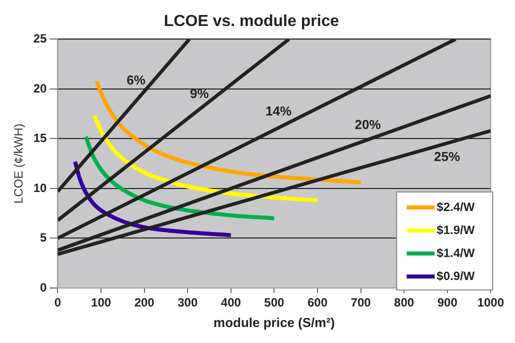 The height and width of the screenshot is (343, 515). Describe the element at coordinates (279, 110) in the screenshot. I see `annotation: 14%` at that location.